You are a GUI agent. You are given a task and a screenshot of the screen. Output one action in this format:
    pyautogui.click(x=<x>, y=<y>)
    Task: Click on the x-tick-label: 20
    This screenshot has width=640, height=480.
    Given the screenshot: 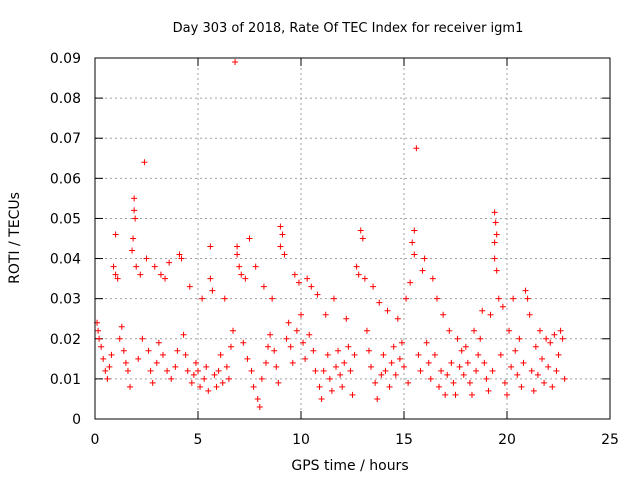 What is the action you would take?
    pyautogui.click(x=507, y=440)
    